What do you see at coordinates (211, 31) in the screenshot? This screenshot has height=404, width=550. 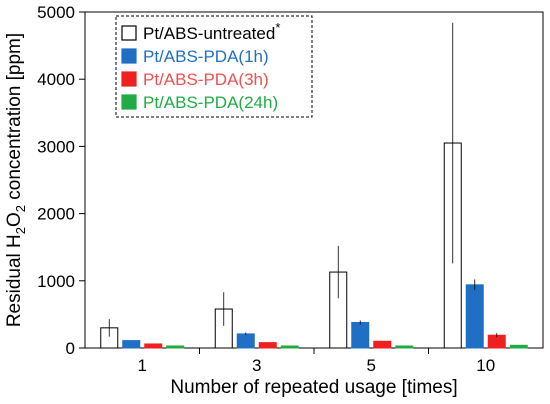 I see `legend-label: Pt/ABS-untreated*` at bounding box center [211, 31].